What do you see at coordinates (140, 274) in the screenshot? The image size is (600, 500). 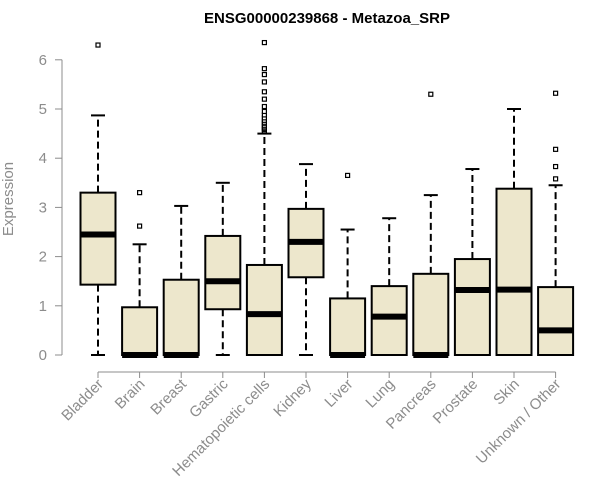 I see `box-brain` at bounding box center [140, 274].